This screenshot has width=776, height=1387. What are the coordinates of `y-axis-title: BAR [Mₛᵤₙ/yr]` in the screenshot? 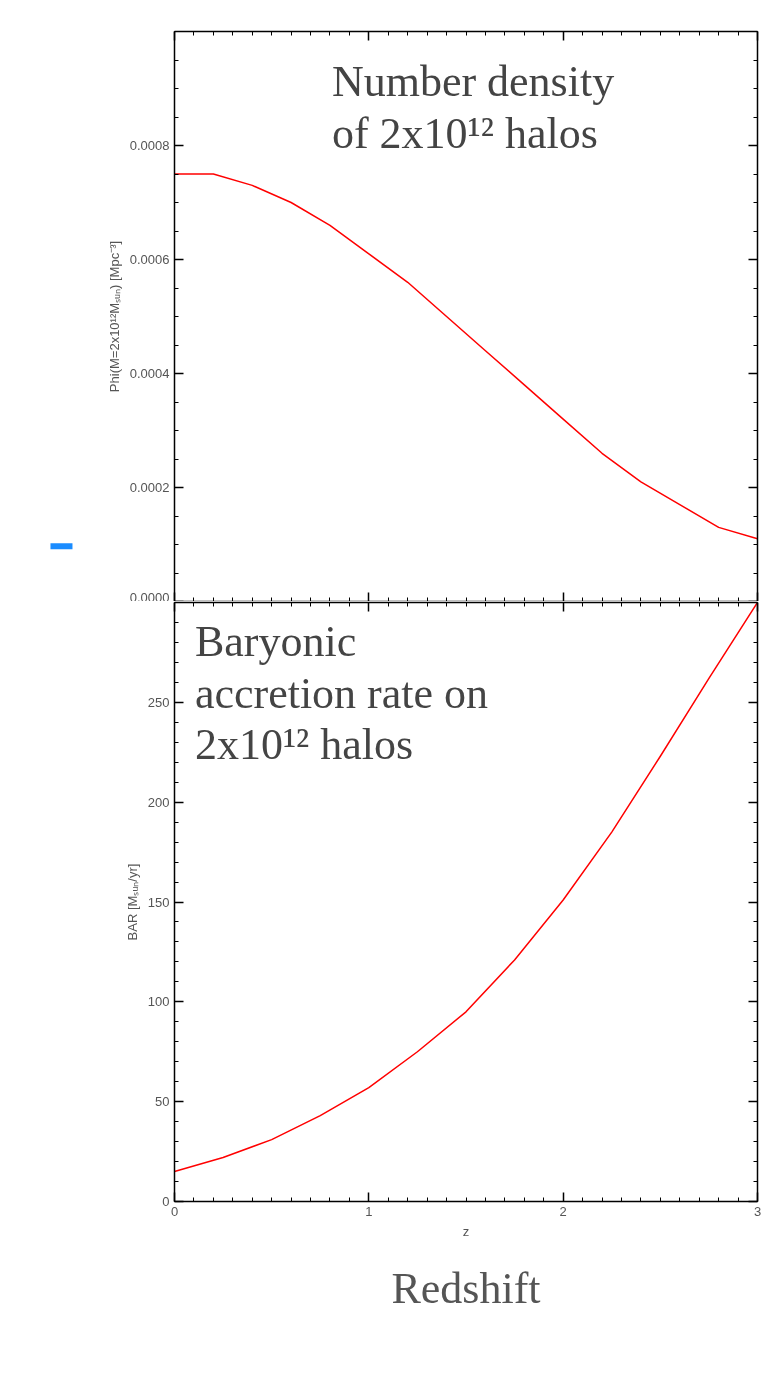 It's located at (132, 902).